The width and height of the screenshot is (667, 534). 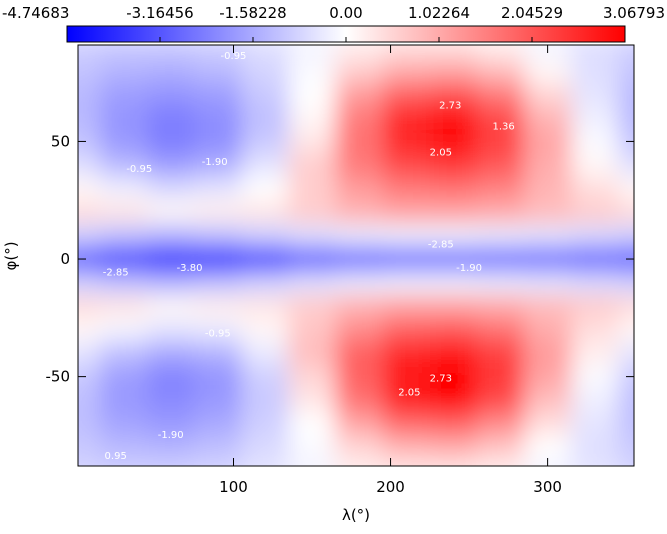 I want to click on contour-label: -0.95, so click(x=139, y=169).